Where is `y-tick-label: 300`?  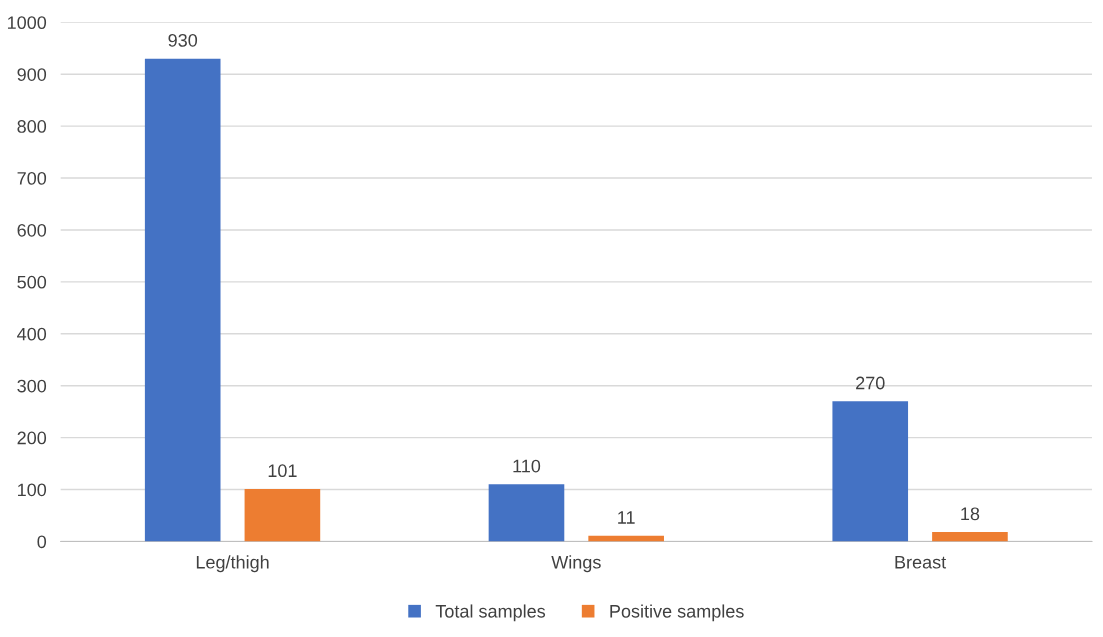
y-tick-label: 300 is located at coordinates (32, 386).